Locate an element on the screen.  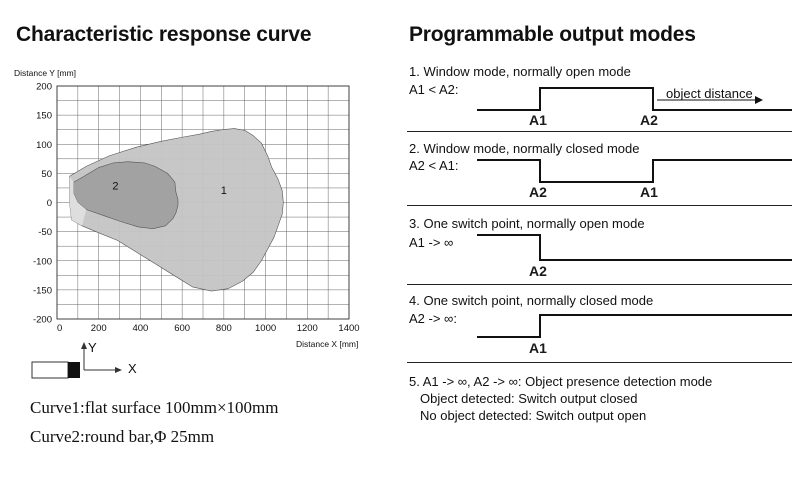
x-tick-label: 800 is located at coordinates (224, 328).